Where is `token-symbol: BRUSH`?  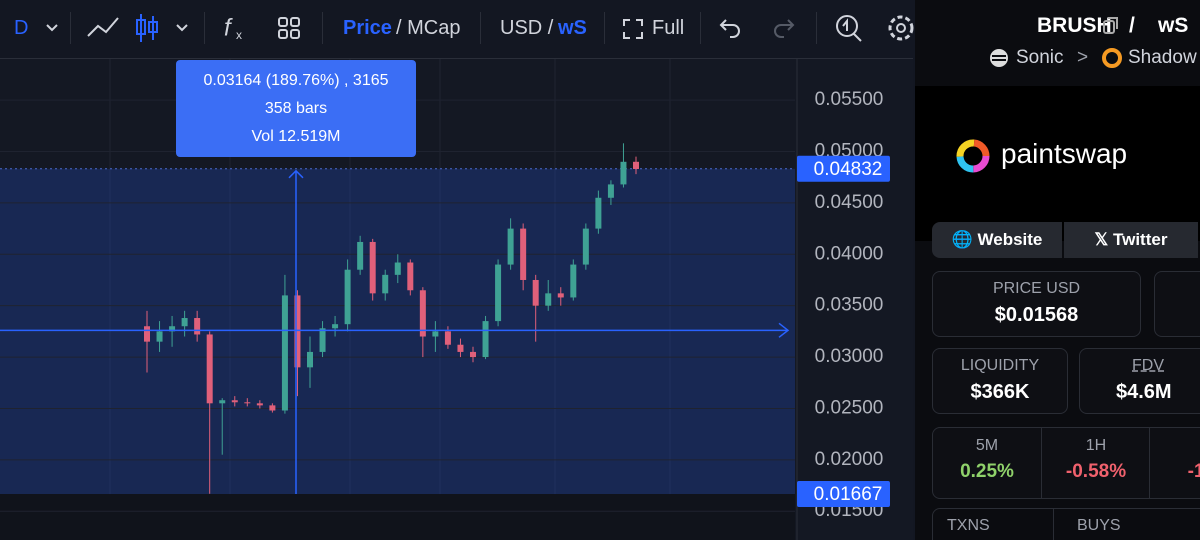
token-symbol: BRUSH is located at coordinates (1074, 25).